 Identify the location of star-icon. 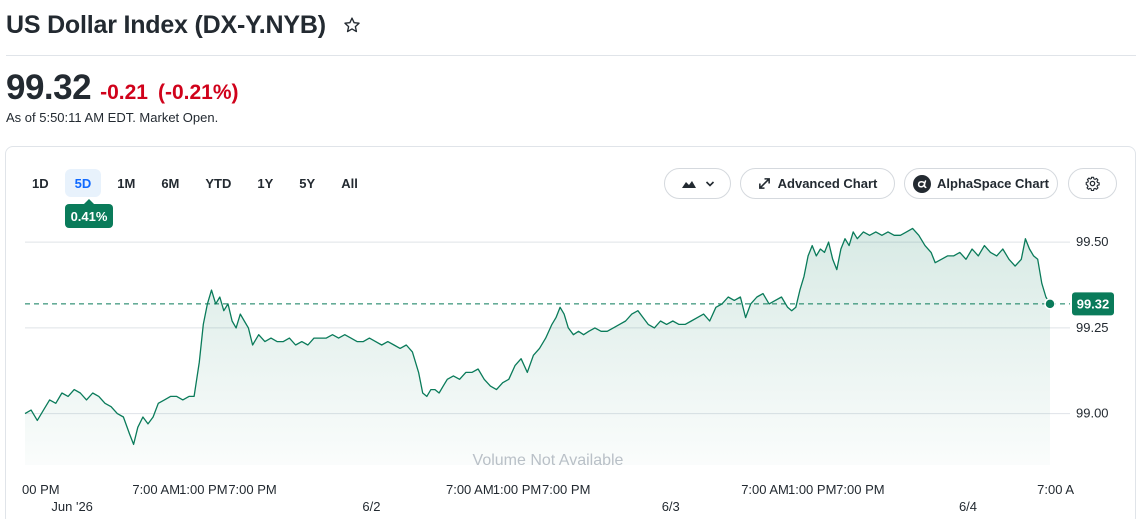
(352, 25).